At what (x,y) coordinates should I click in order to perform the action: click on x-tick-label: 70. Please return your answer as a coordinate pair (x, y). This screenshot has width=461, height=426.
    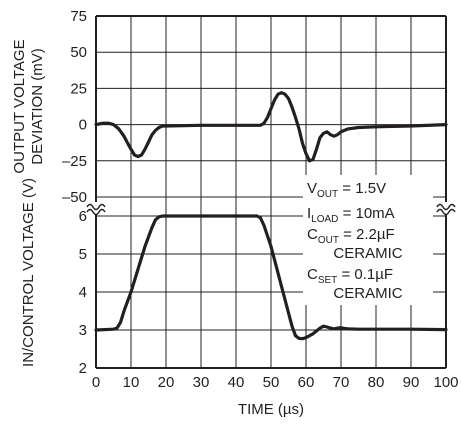
    Looking at the image, I should click on (341, 382).